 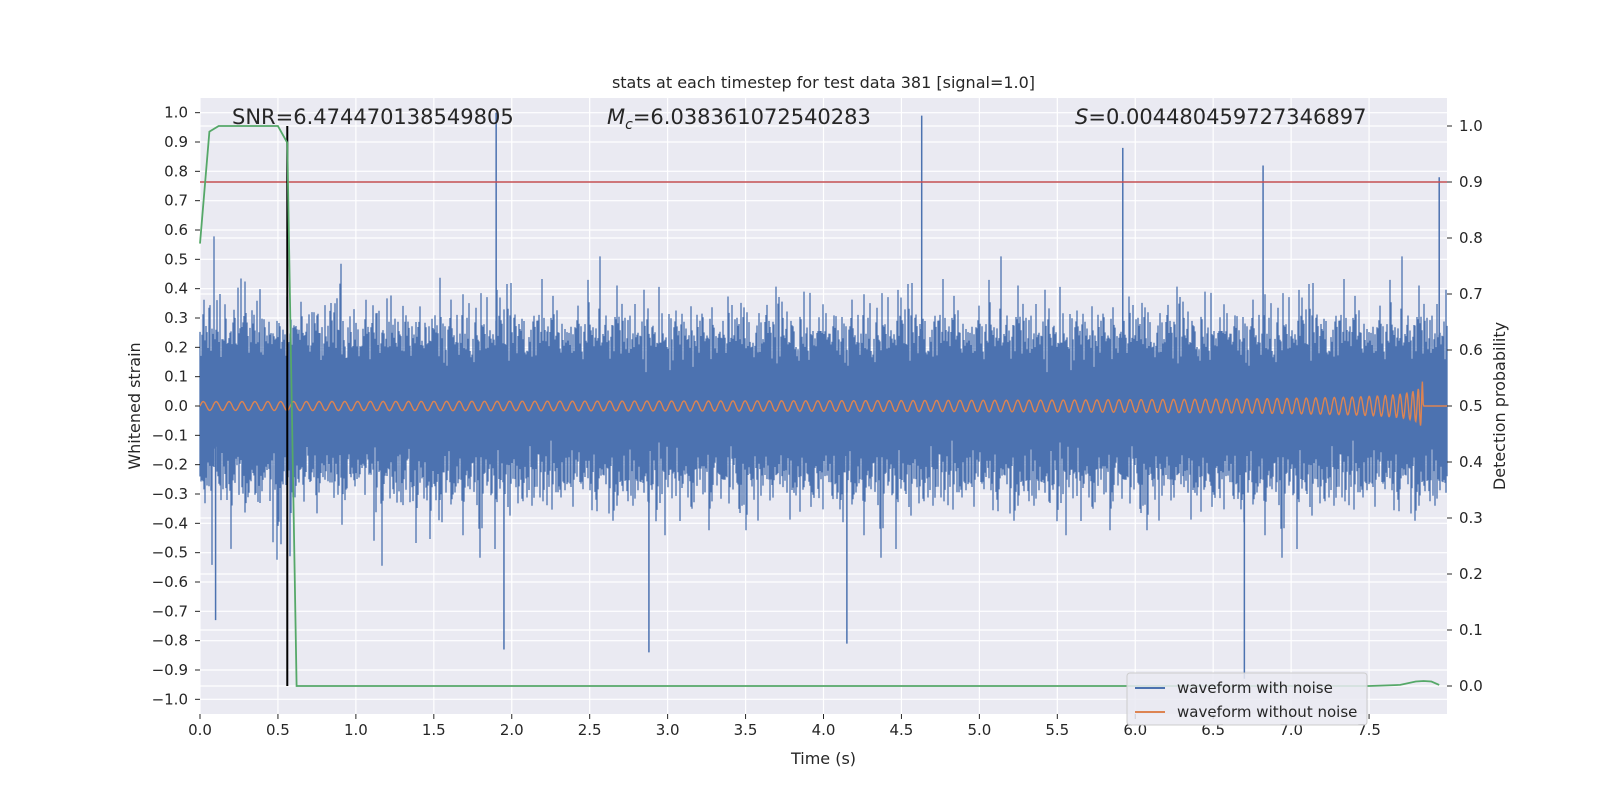 What do you see at coordinates (979, 730) in the screenshot?
I see `x-tick-label: 5.0` at bounding box center [979, 730].